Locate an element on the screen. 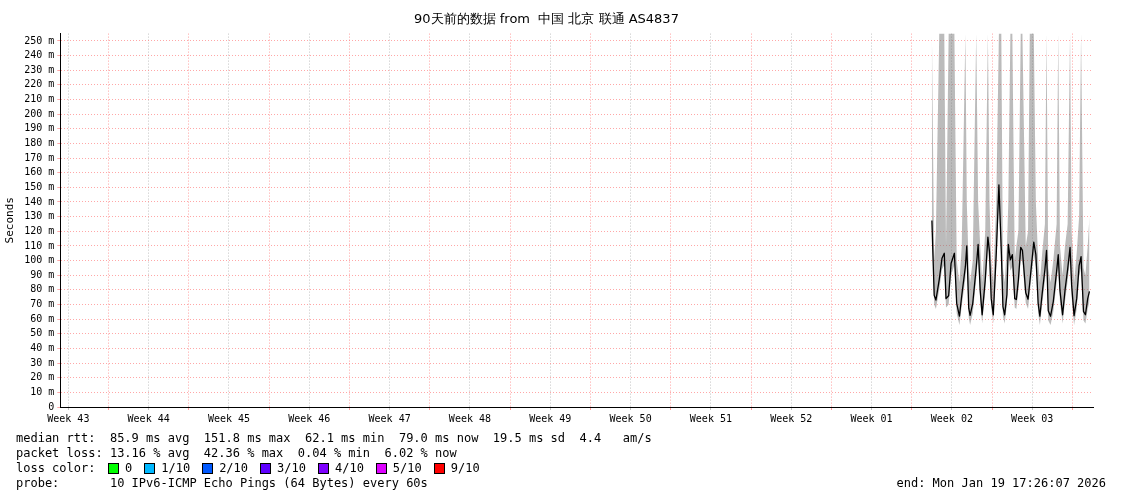  y-tick-label: 160 m is located at coordinates (39, 172).